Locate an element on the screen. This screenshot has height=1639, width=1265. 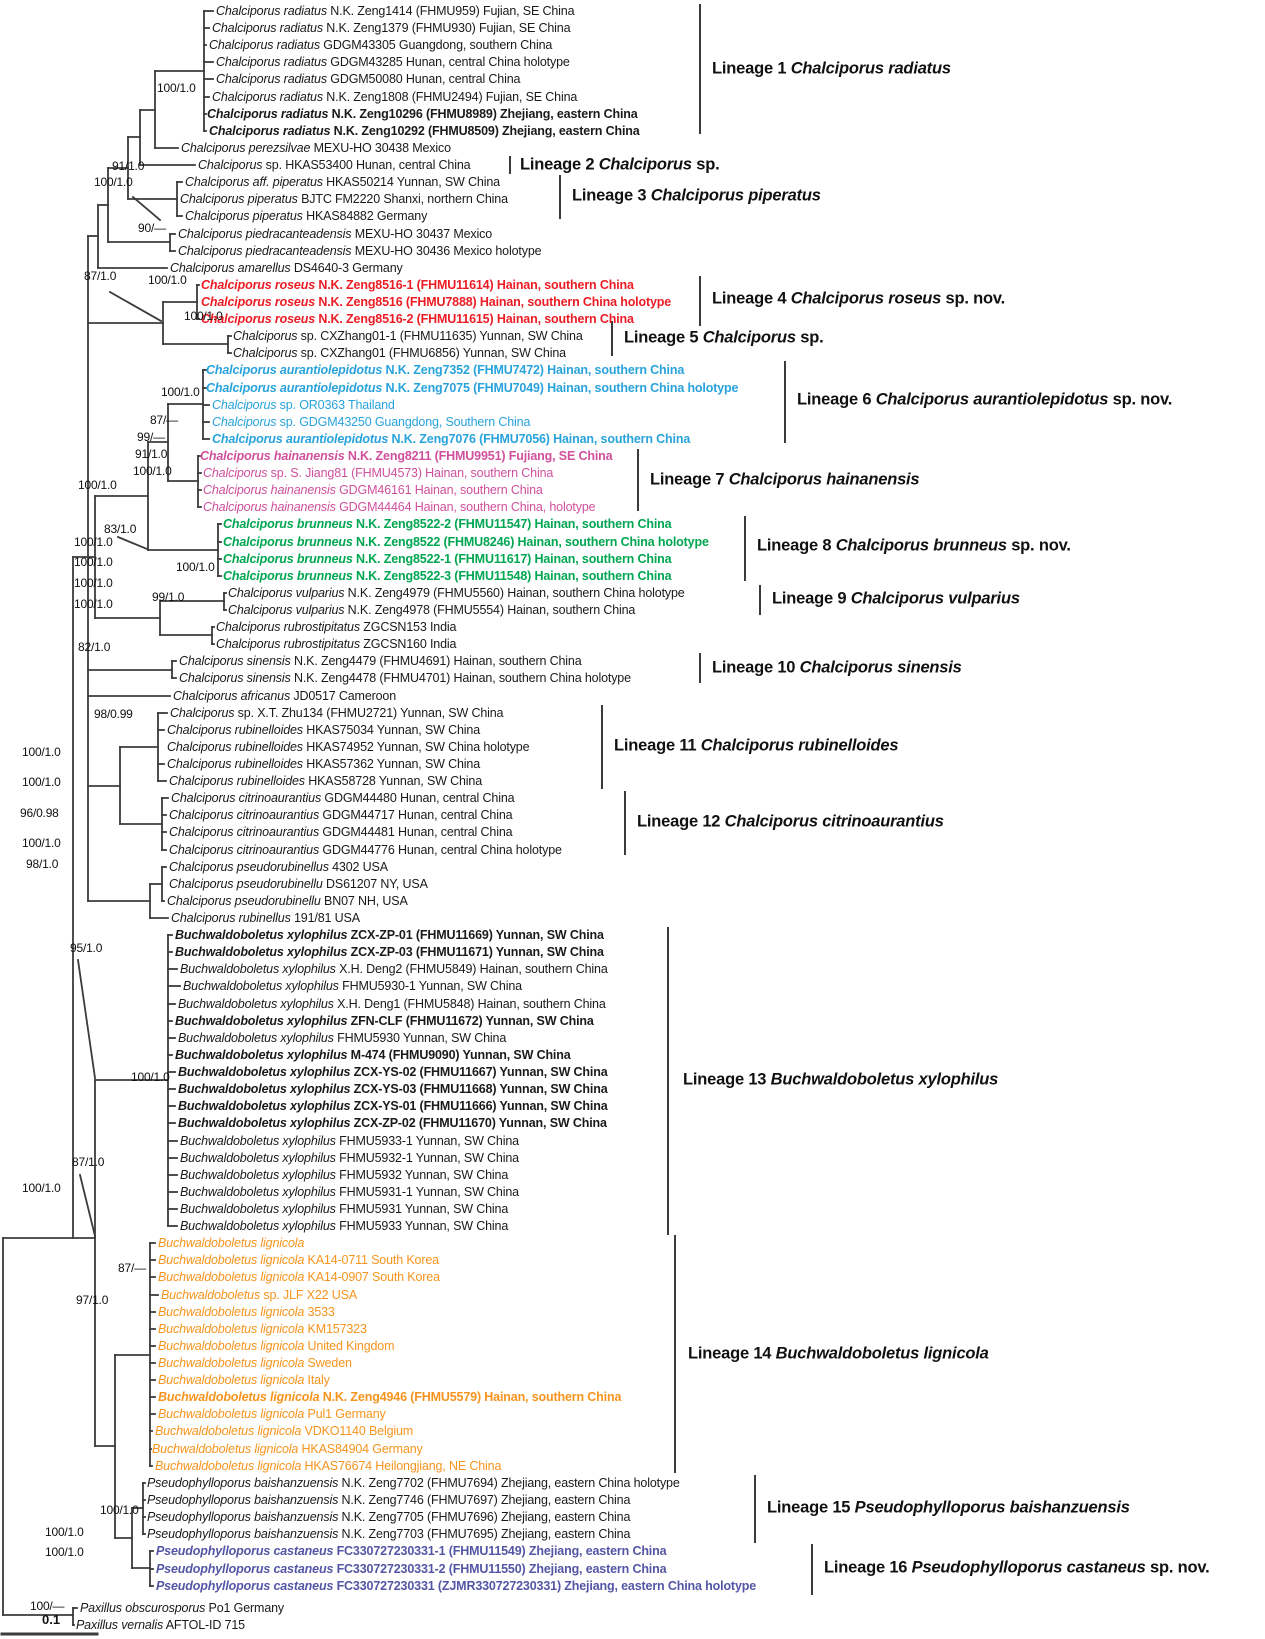
taxon-italic-name: Chalciporus perezsilvae is located at coordinates (246, 147).